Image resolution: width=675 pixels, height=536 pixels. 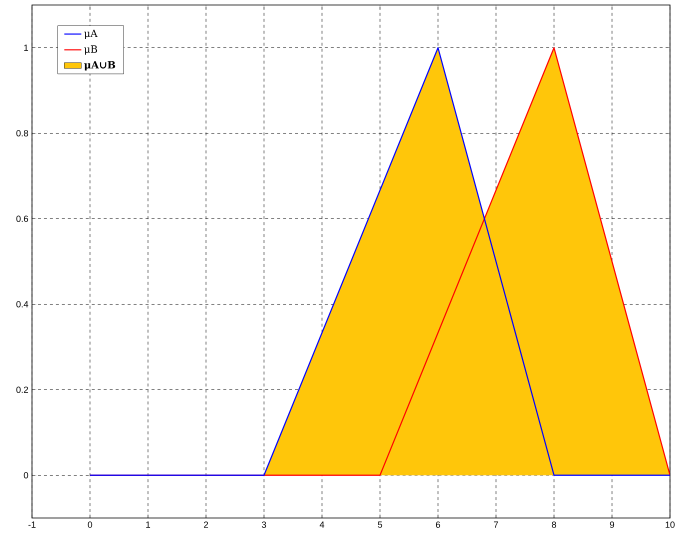 What do you see at coordinates (322, 525) in the screenshot?
I see `x-tick-label: 4` at bounding box center [322, 525].